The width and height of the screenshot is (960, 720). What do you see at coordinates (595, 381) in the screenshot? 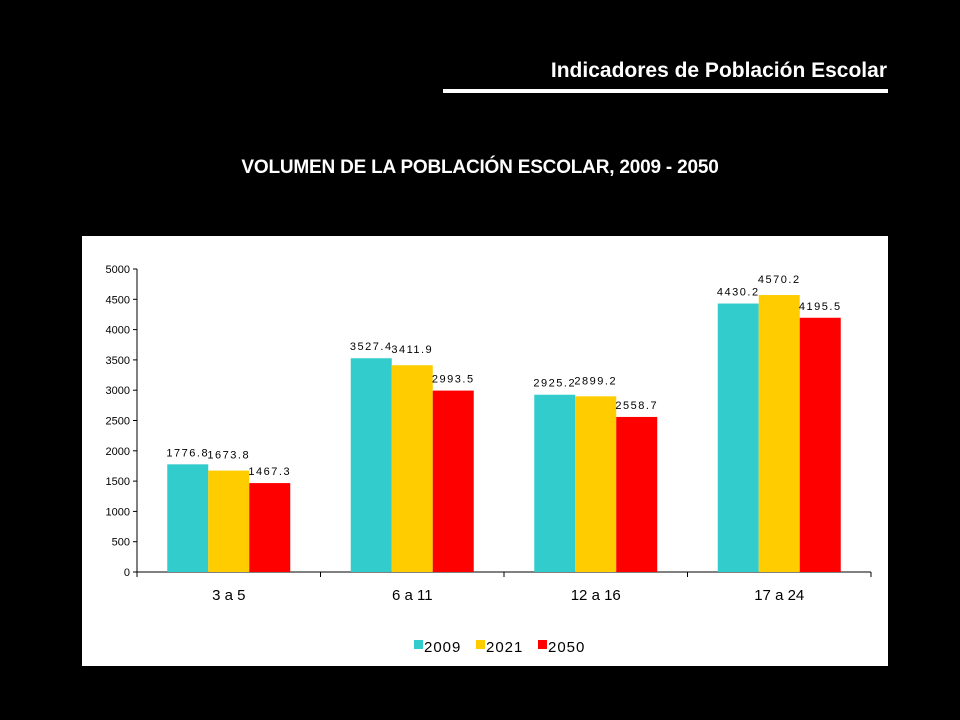
I see `data-label: 2899.2` at bounding box center [595, 381].